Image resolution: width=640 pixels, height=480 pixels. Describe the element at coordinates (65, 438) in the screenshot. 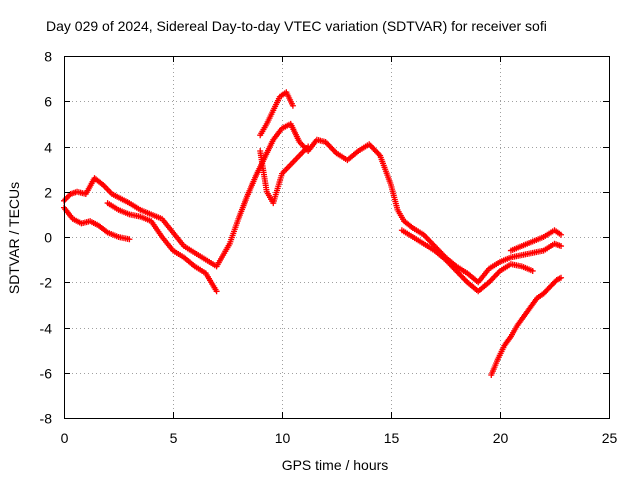

I see `x-tick-label: 0` at that location.